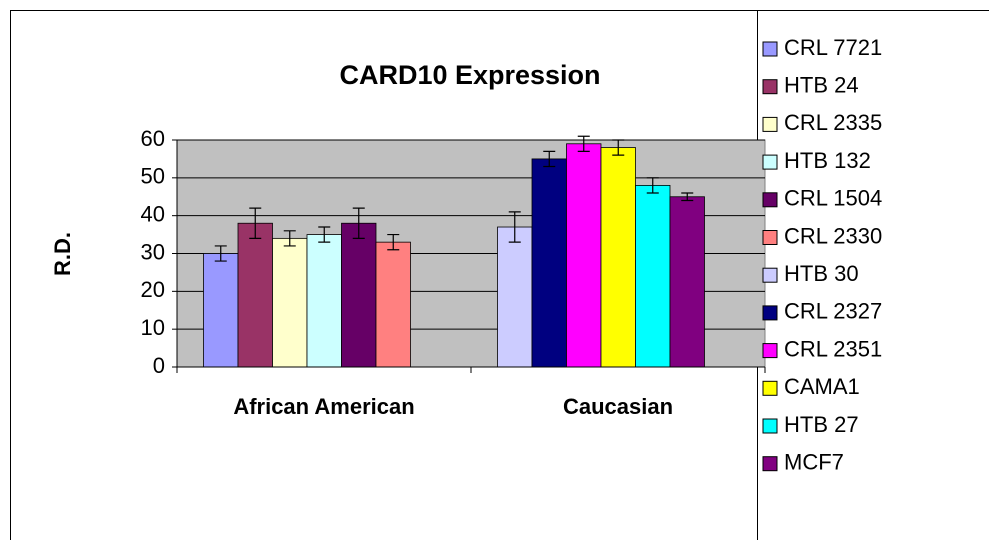 This screenshot has height=540, width=989. I want to click on chart-title: CARD10 Expression, so click(469, 75).